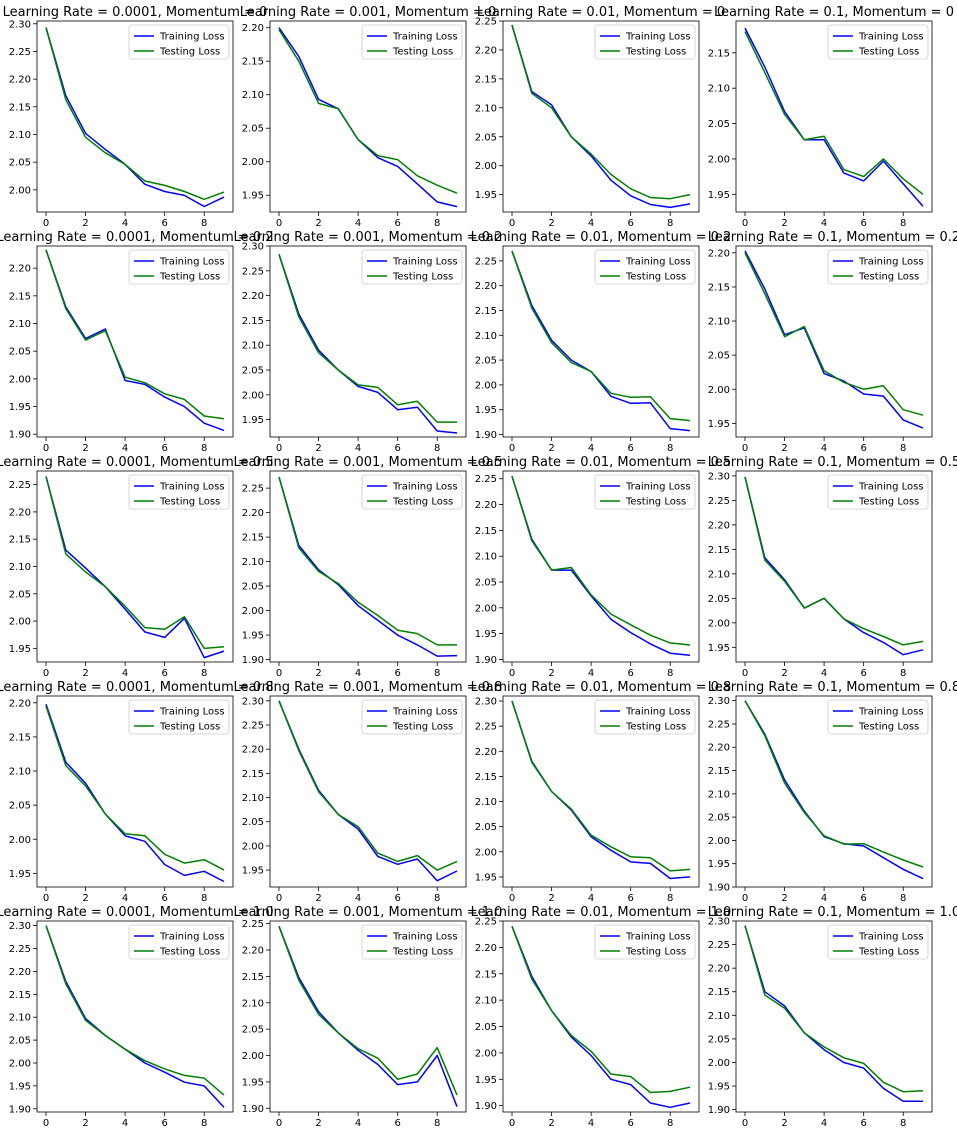 This screenshot has width=957, height=1134. I want to click on subplot-title: Learning Rate = 0.0001, Momentum = 1.0, so click(137, 912).